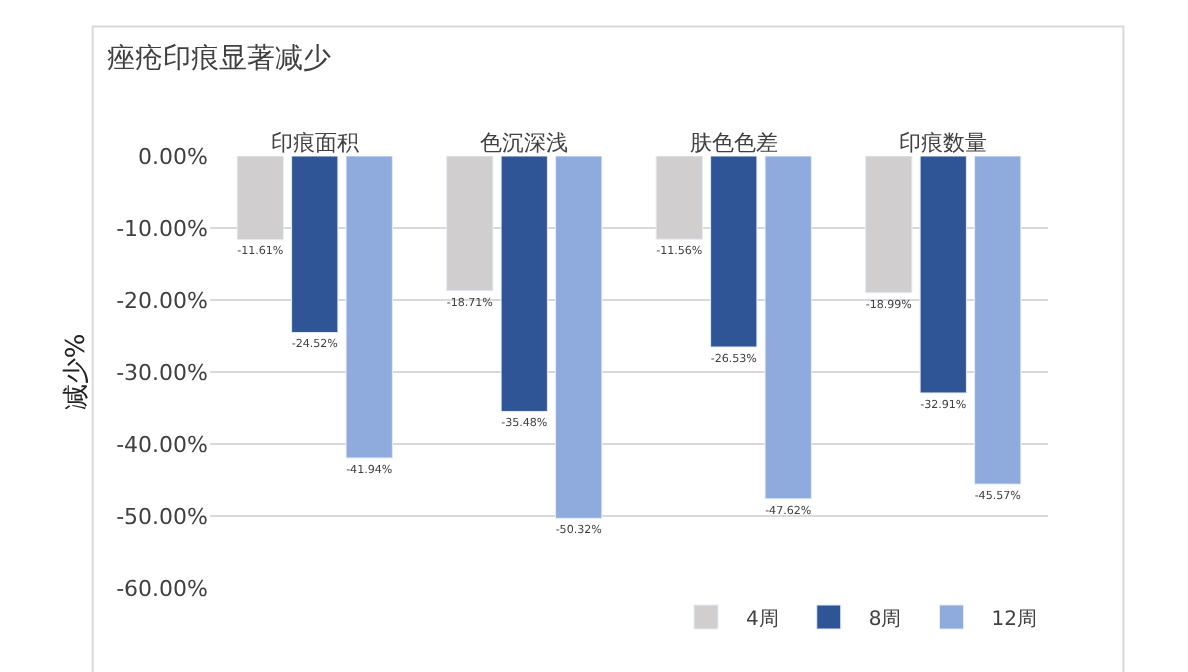 The image size is (1188, 672). Describe the element at coordinates (885, 619) in the screenshot. I see `legend-label: 8周` at that location.